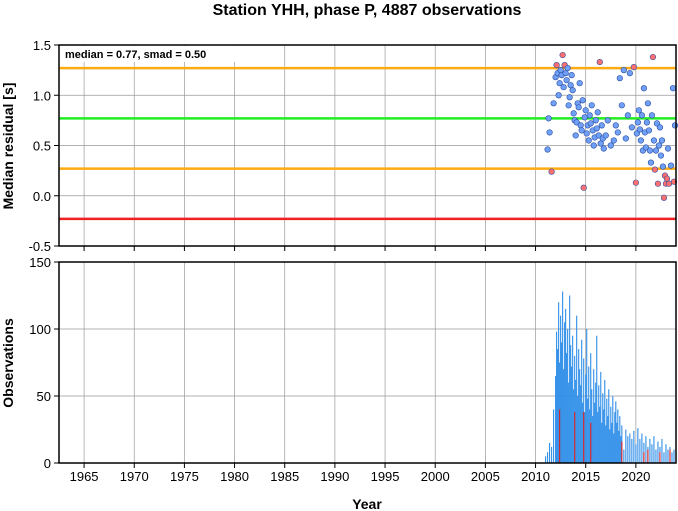  What do you see at coordinates (535, 476) in the screenshot?
I see `x-tick-label: 2010` at bounding box center [535, 476].